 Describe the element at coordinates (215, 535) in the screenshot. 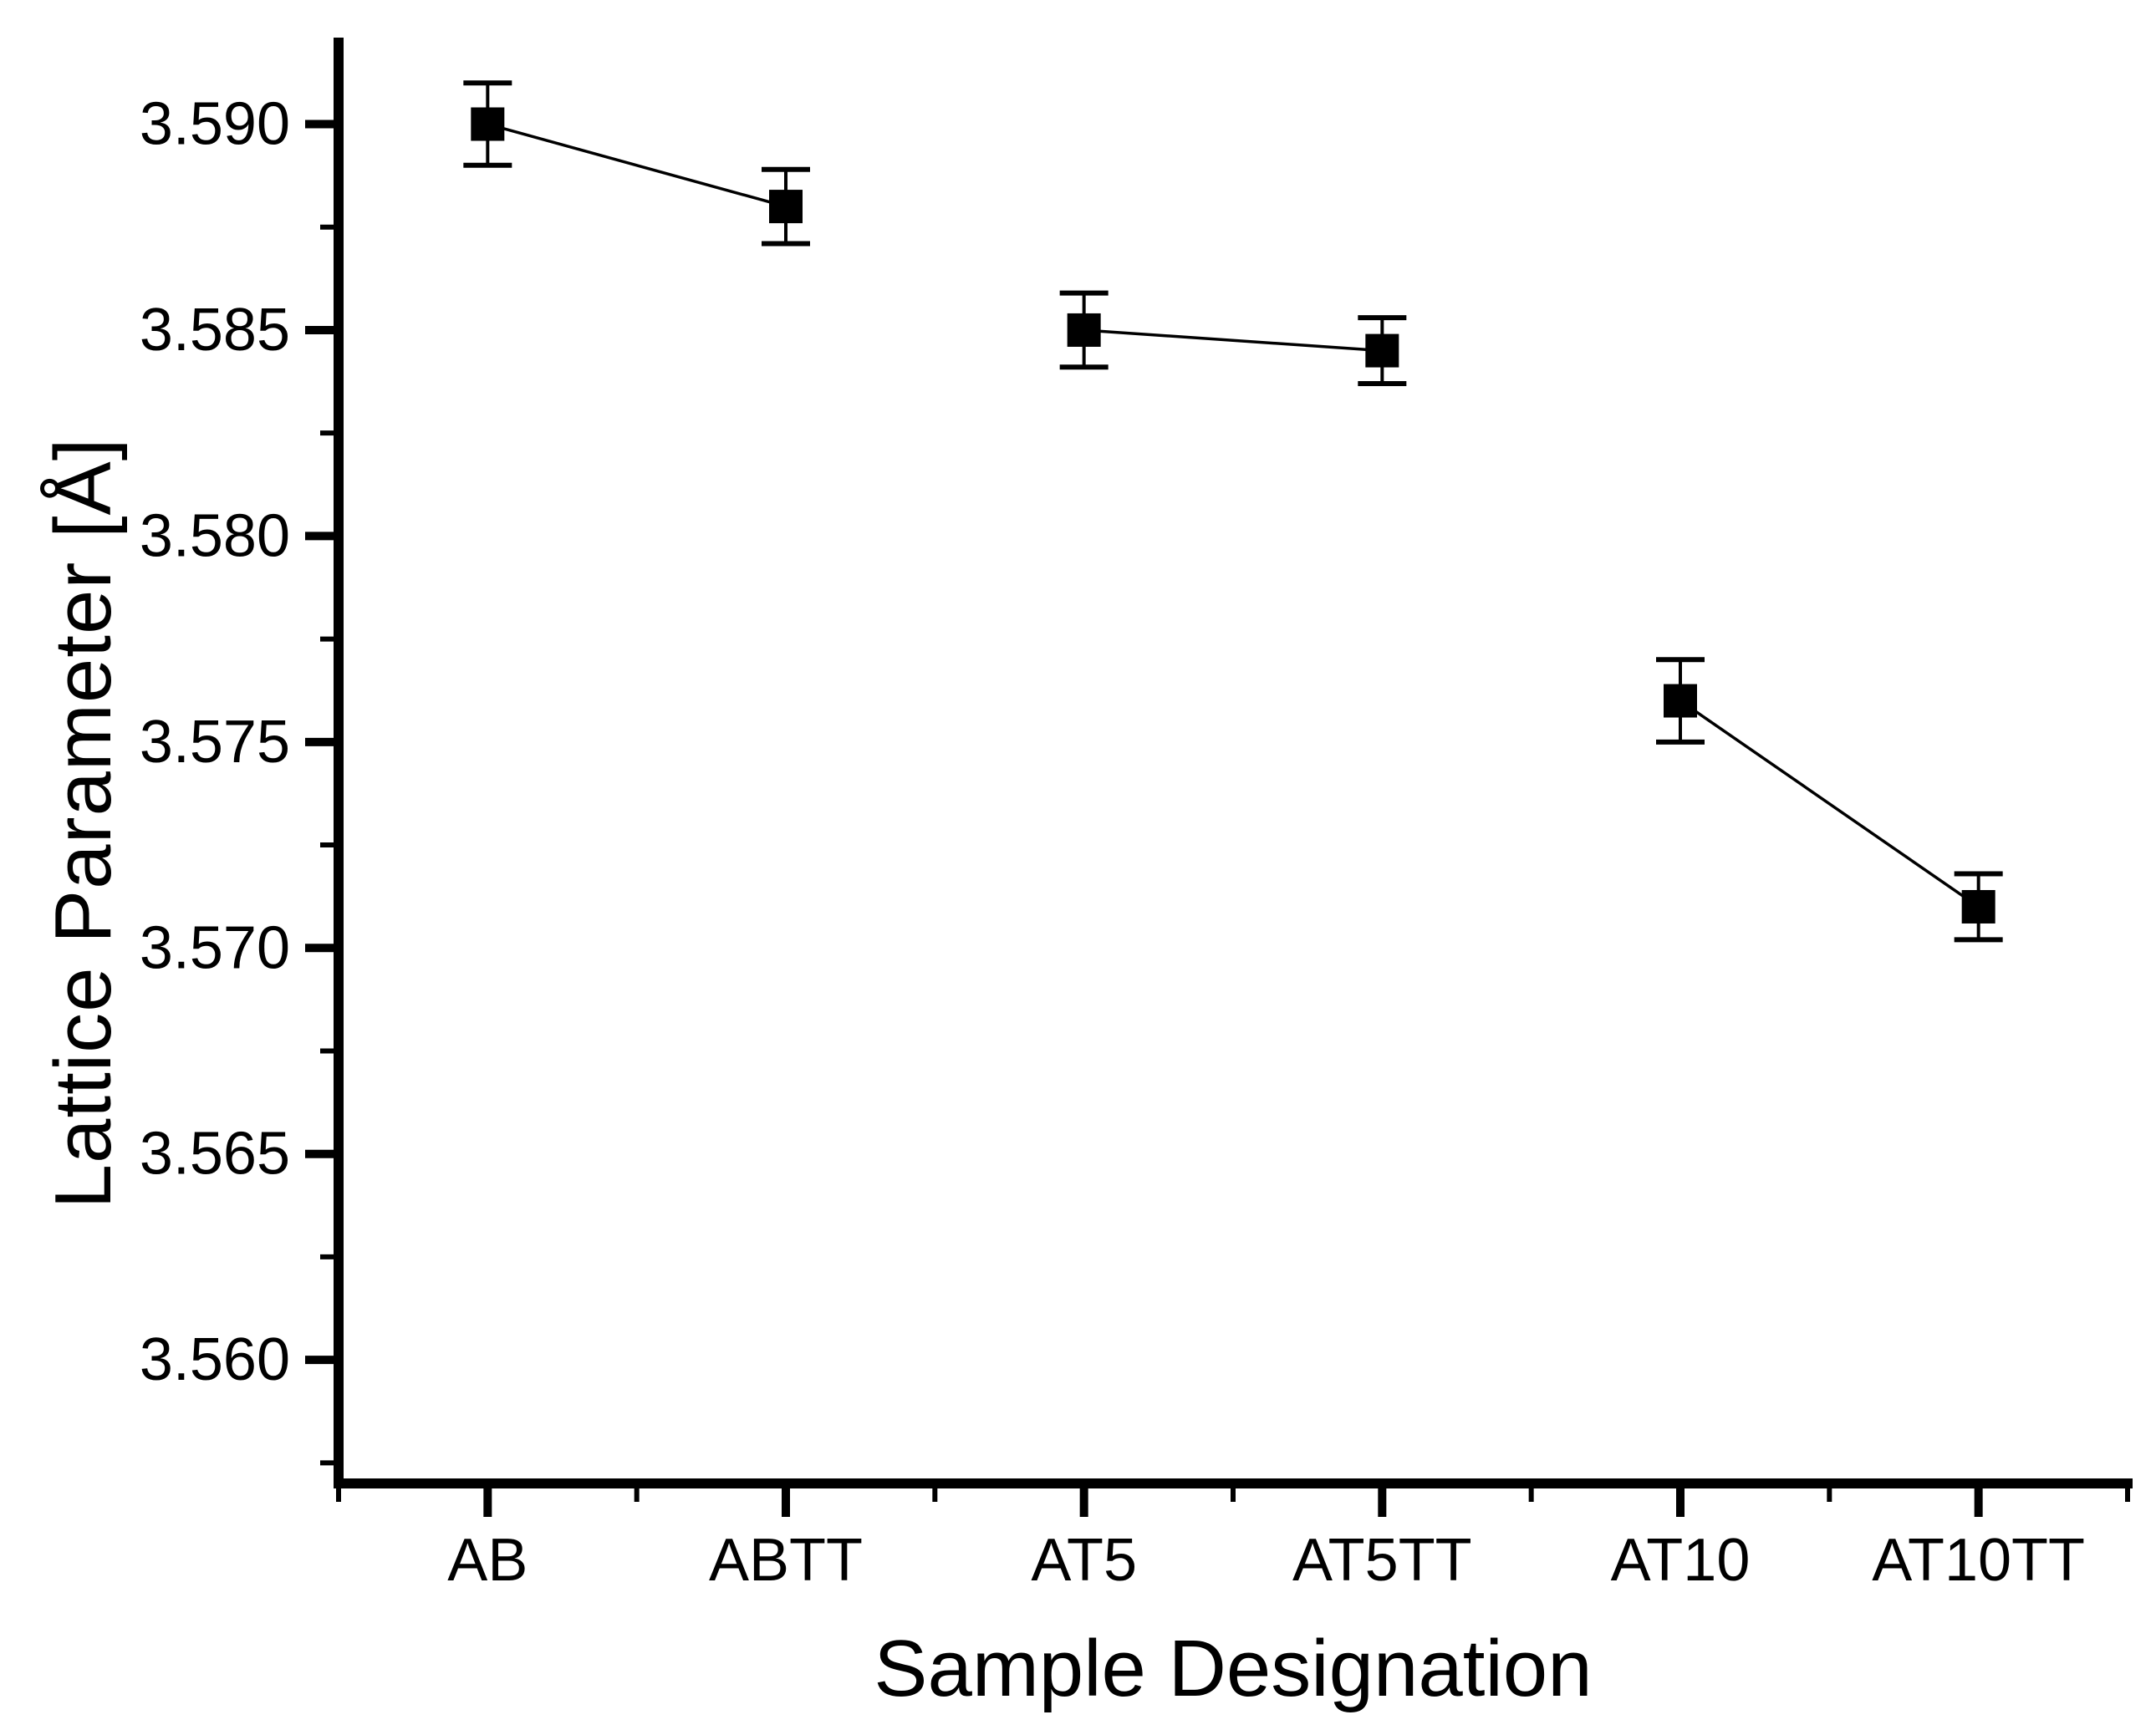

I see `y-tick-label: 3.580` at that location.